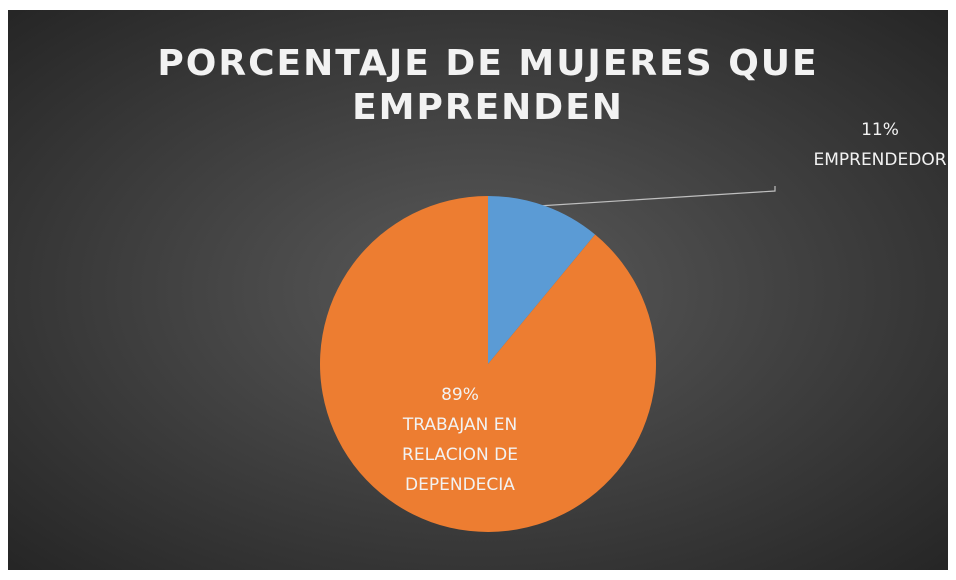  What do you see at coordinates (460, 455) in the screenshot?
I see `category-label: TRABAJAN EN RELACION DE DEPENDECIA` at bounding box center [460, 455].